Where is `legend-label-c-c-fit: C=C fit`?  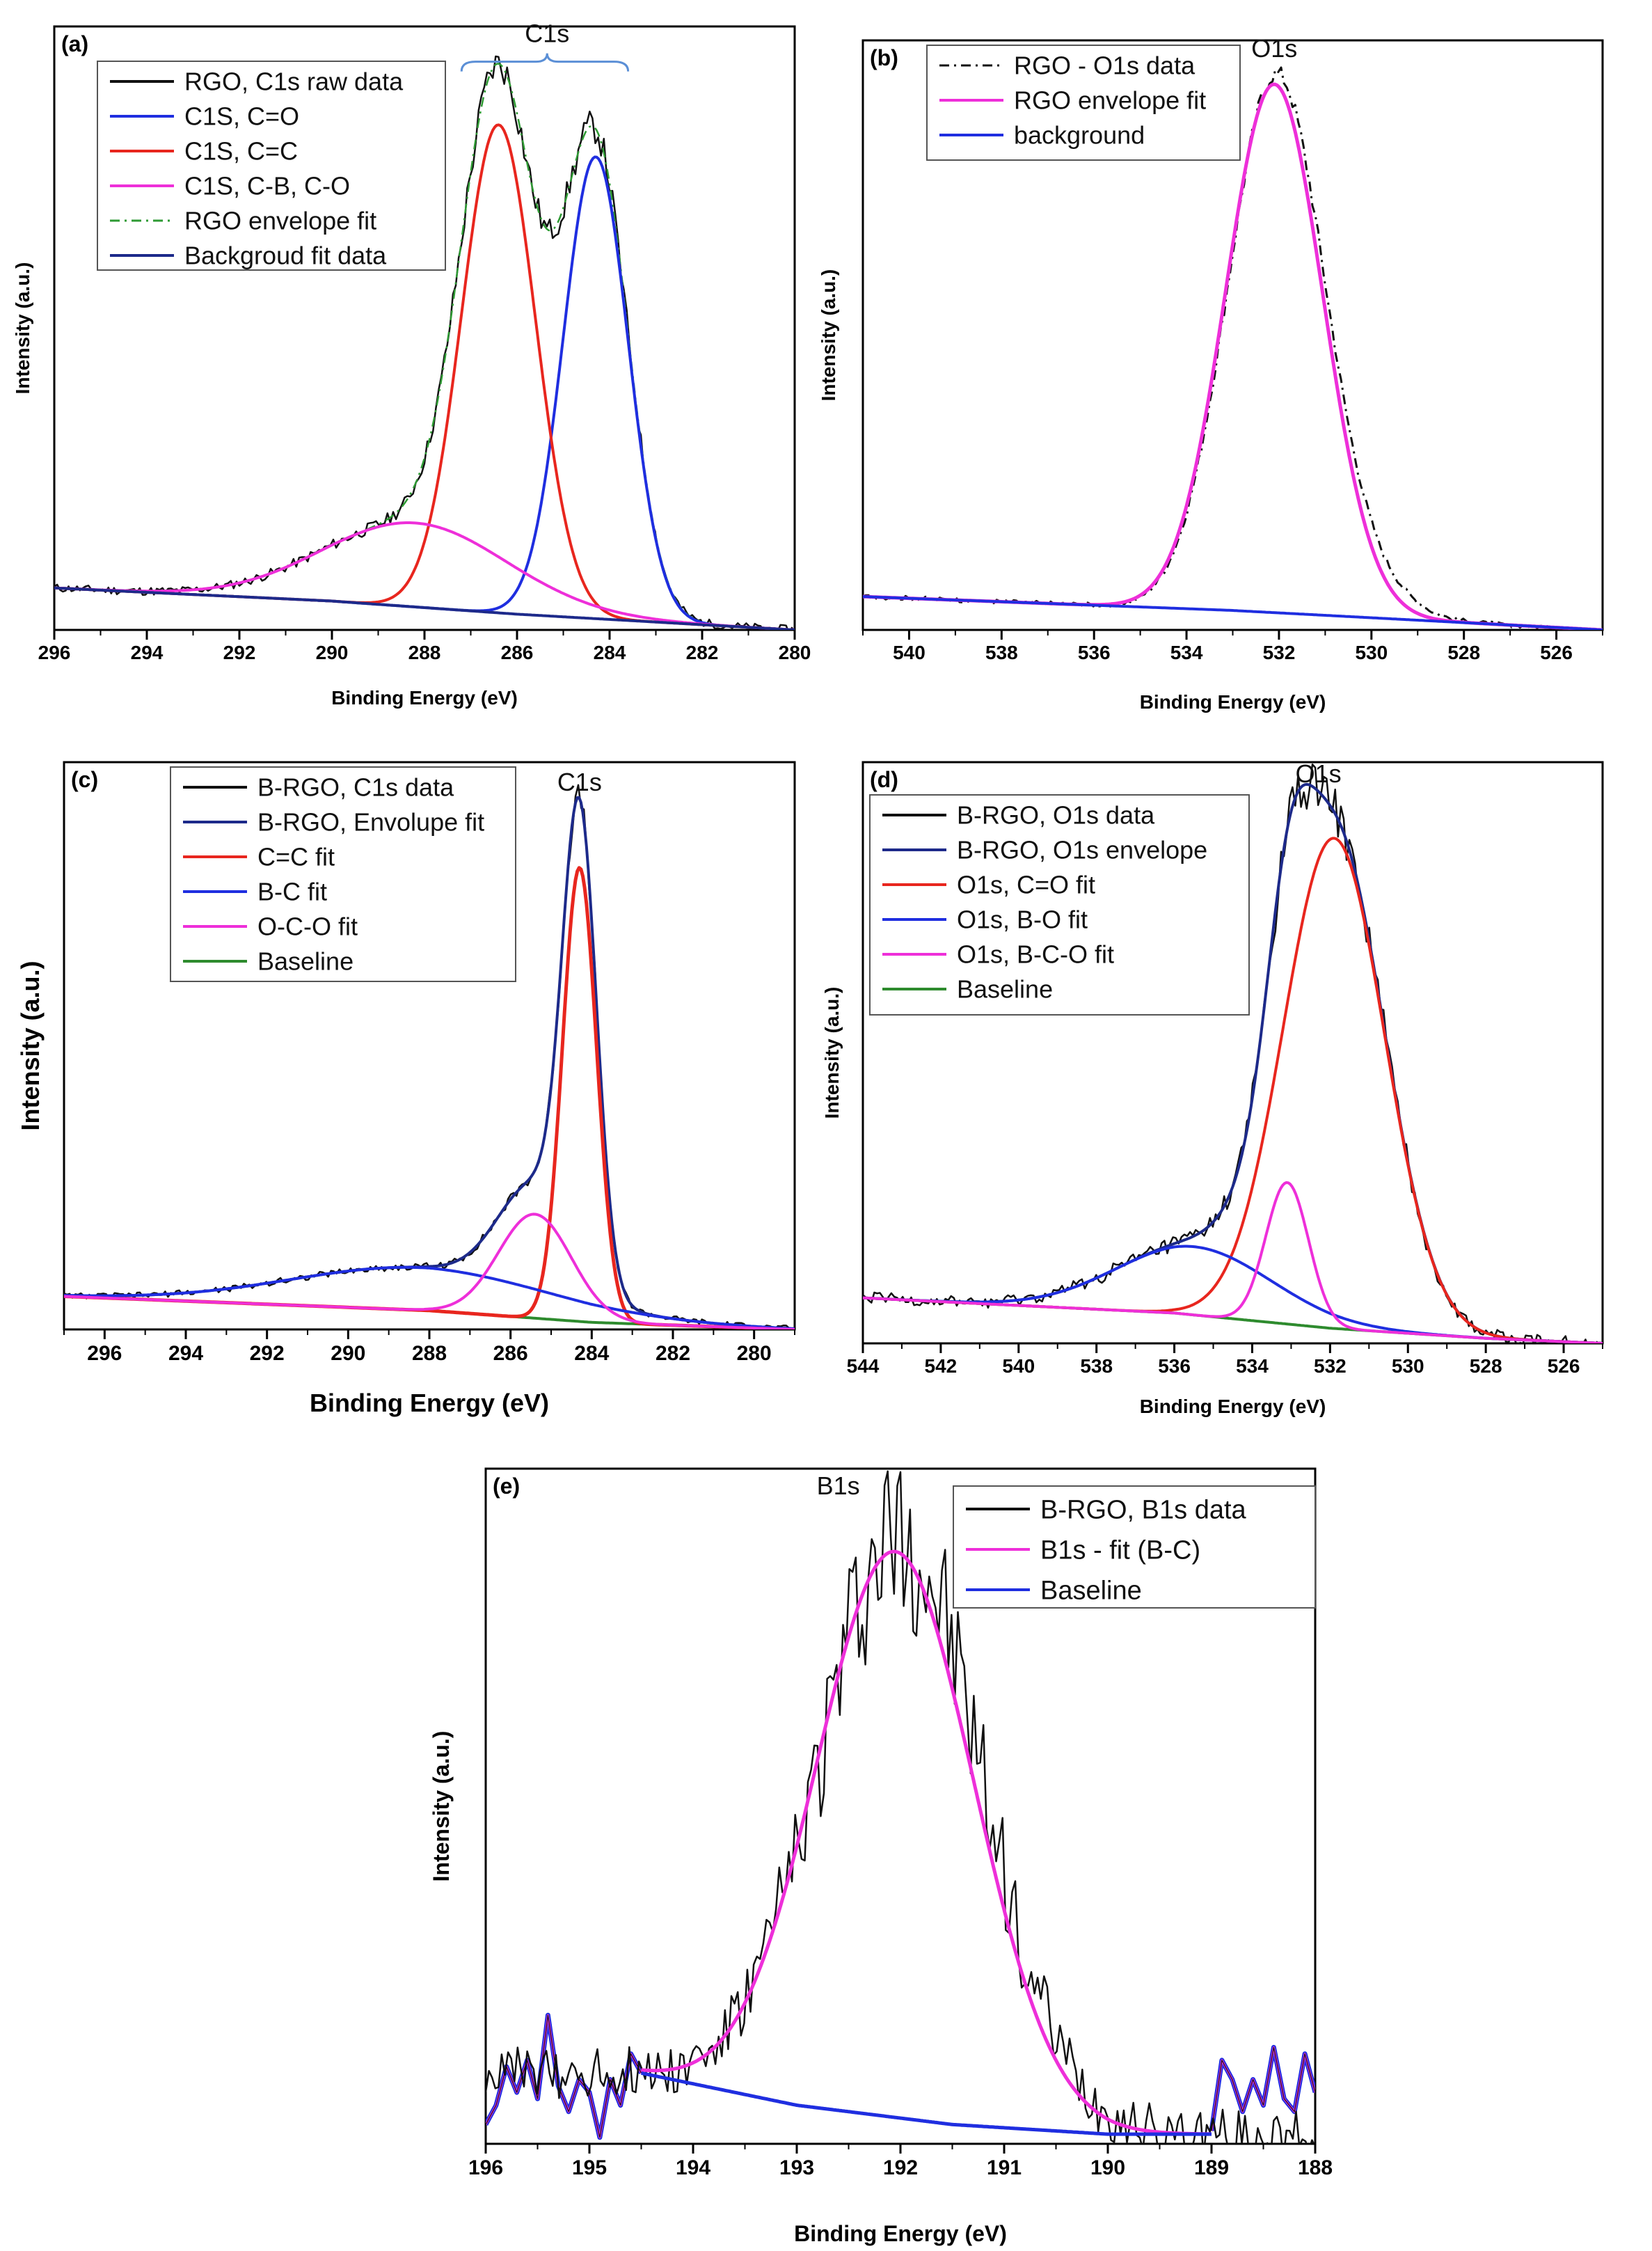
legend-label-c-c-fit: C=C fit is located at coordinates (296, 857).